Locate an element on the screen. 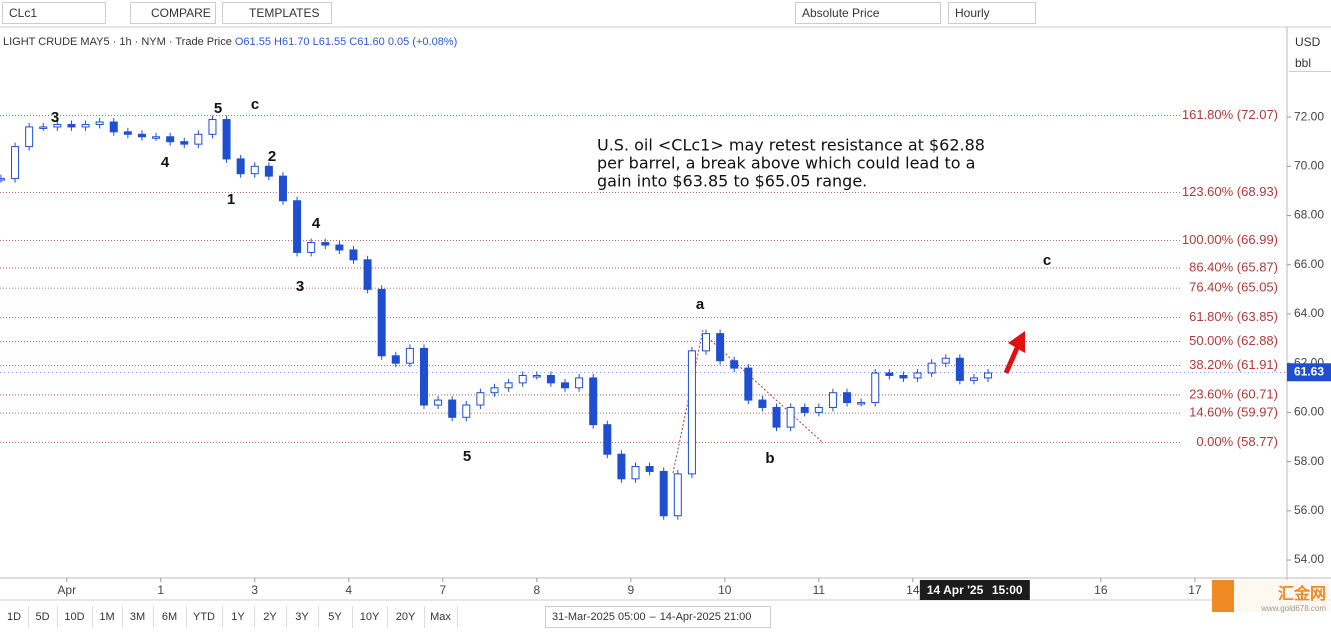  date-range: 31-Mar-2025 05:00–14-Apr-2025 21:00 is located at coordinates (658, 617).